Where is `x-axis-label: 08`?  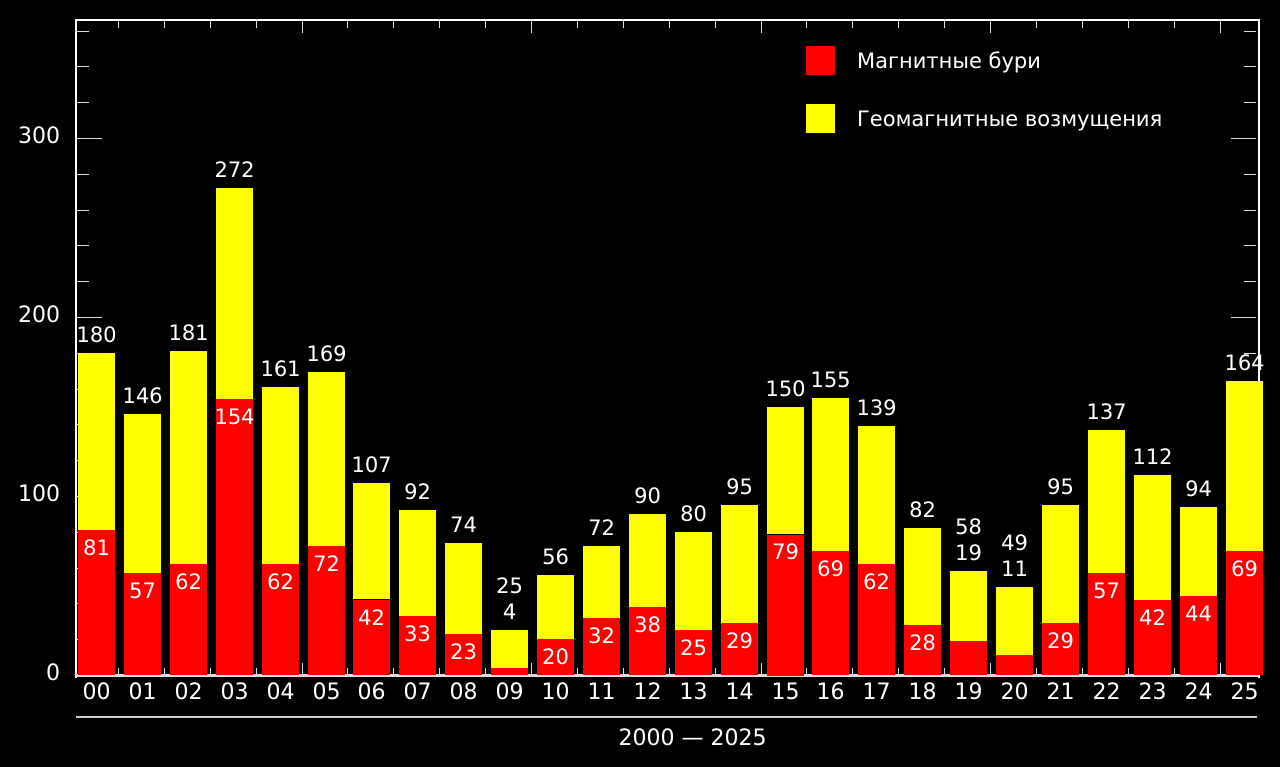
x-axis-label: 08 is located at coordinates (463, 692).